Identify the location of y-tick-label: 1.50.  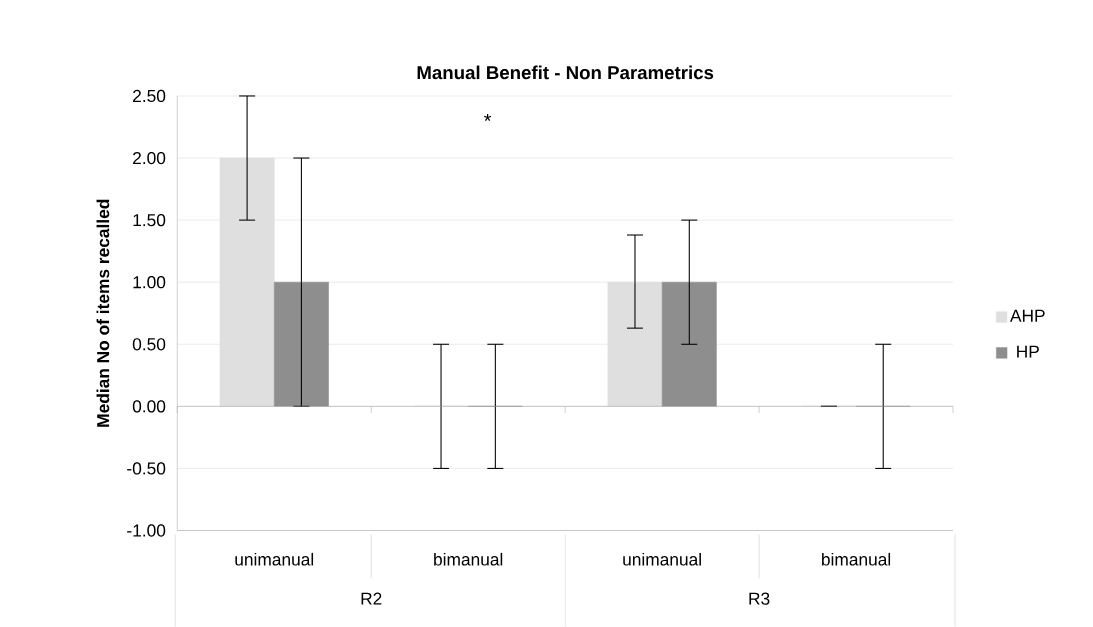
(149, 220).